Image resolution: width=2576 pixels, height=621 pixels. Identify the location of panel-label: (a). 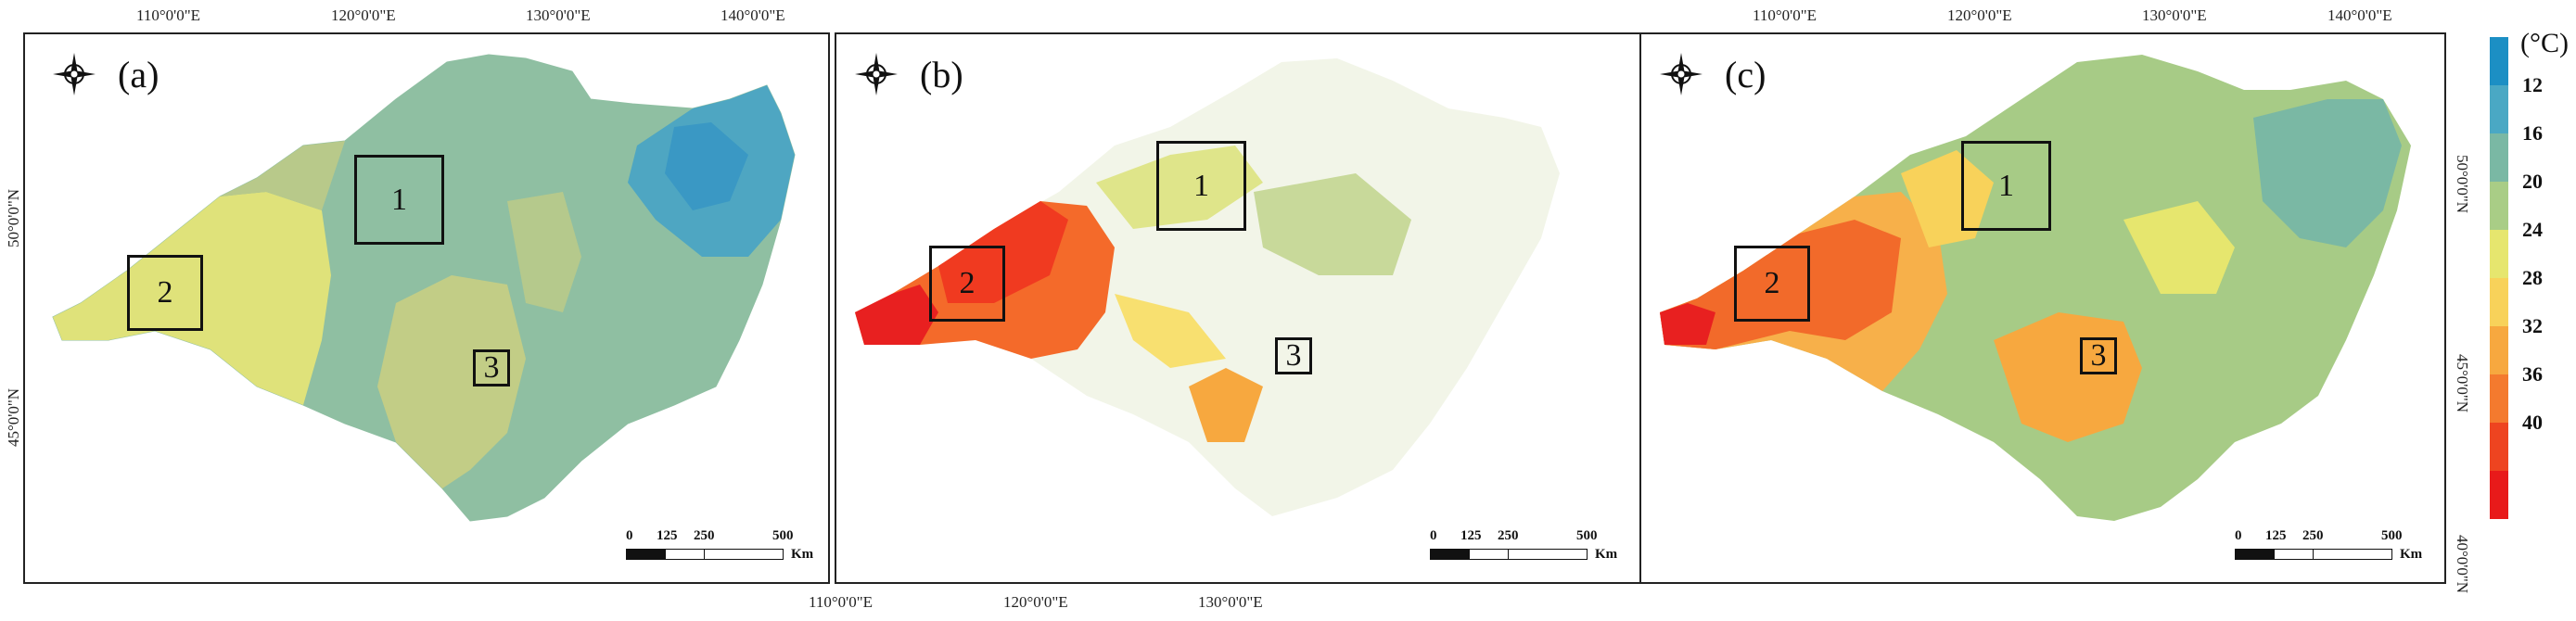
(139, 74).